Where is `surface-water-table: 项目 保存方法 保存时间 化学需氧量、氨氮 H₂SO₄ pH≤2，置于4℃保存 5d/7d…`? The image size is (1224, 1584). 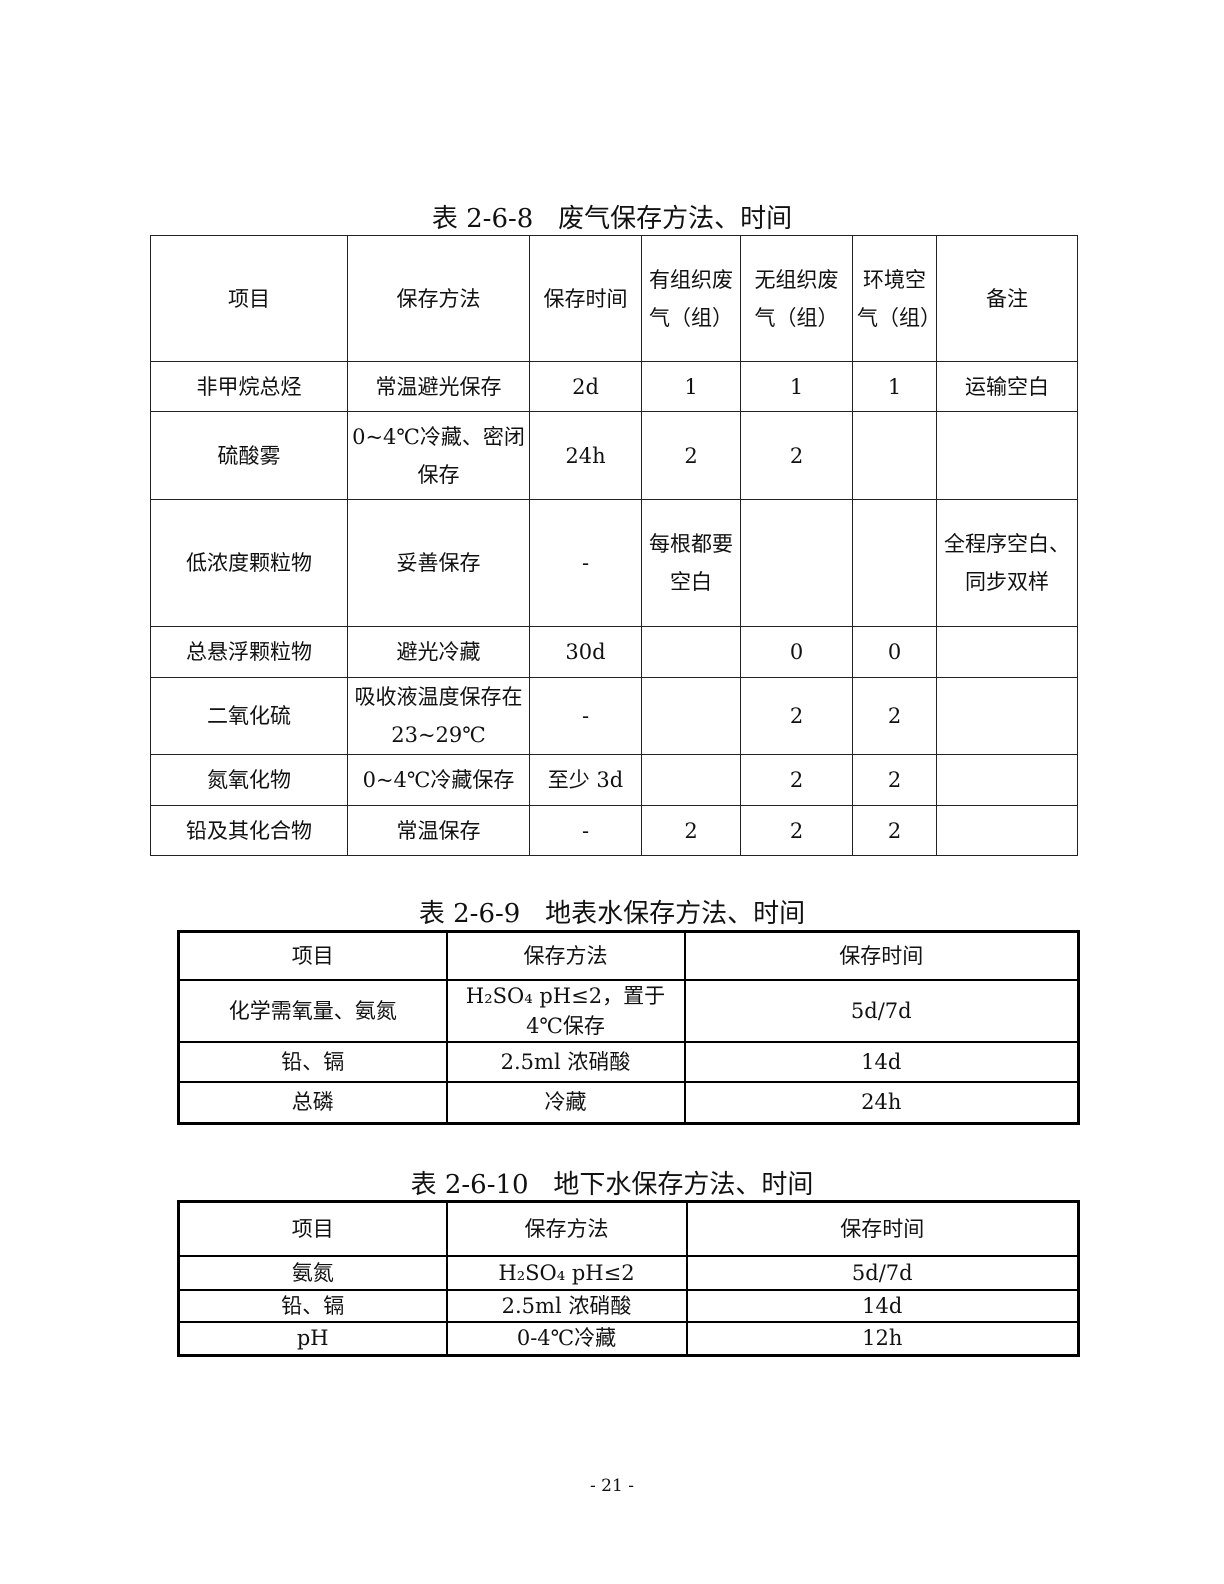
surface-water-table: 项目 保存方法 保存时间 化学需氧量、氨氮 H₂SO₄ pH≤2，置于4℃保存 5d/7d… is located at coordinates (628, 1027).